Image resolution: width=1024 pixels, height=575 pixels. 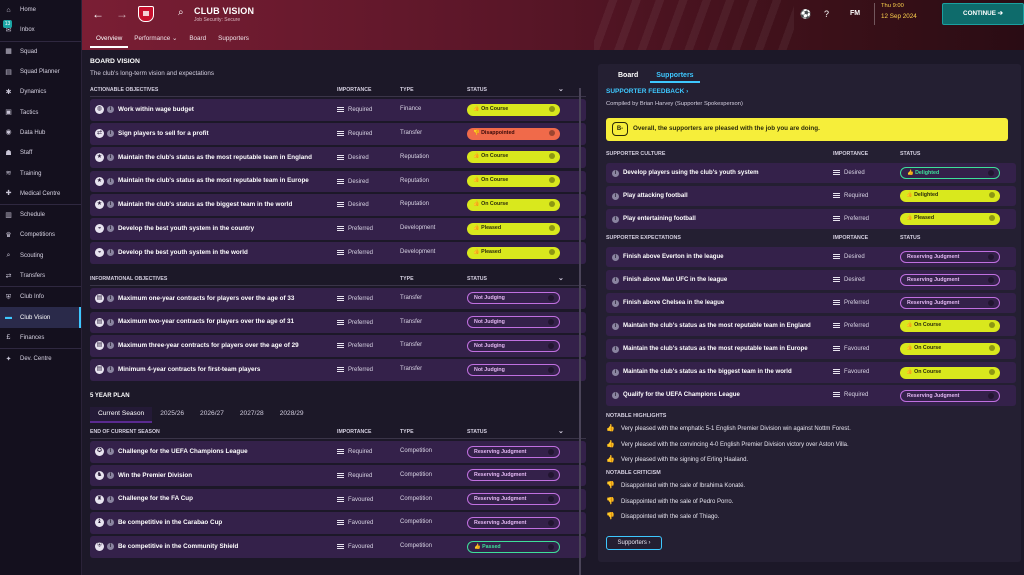 What do you see at coordinates (950, 196) in the screenshot?
I see `status-badge: 👍 Delighted` at bounding box center [950, 196].